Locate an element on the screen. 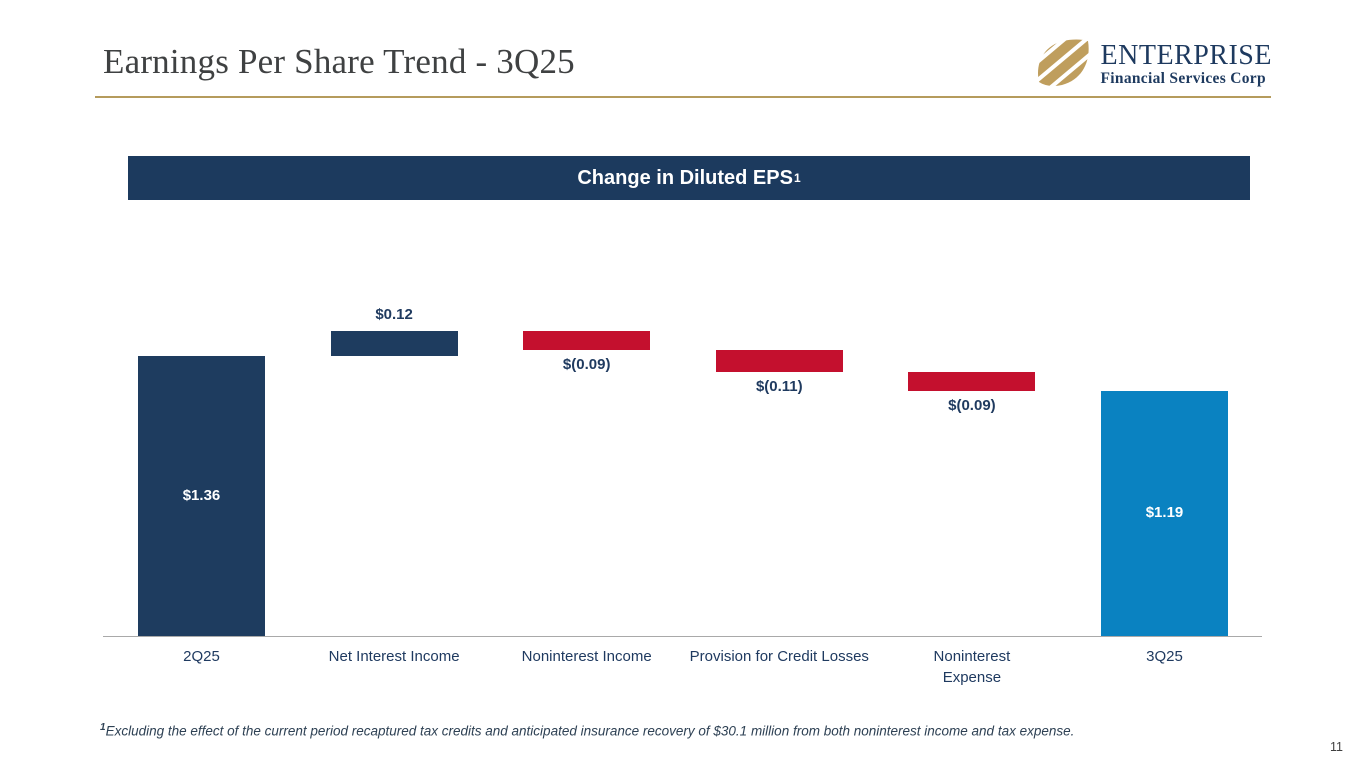  gold-divider is located at coordinates (683, 97).